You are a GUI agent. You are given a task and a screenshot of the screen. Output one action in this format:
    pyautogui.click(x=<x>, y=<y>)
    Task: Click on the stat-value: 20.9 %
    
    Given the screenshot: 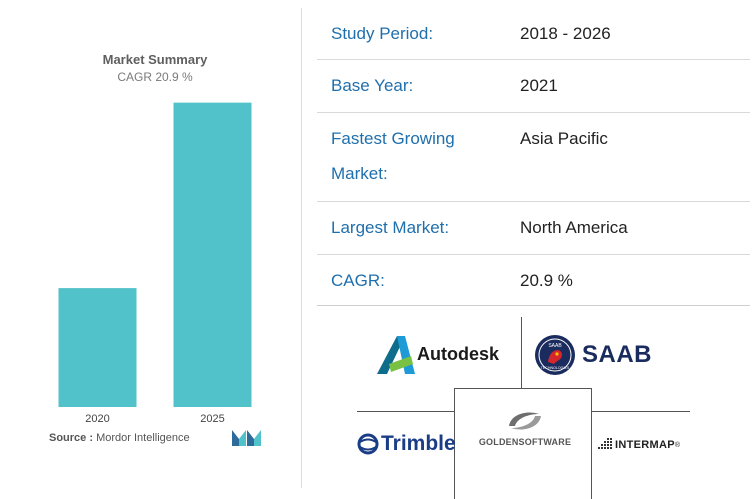 What is the action you would take?
    pyautogui.click(x=546, y=280)
    